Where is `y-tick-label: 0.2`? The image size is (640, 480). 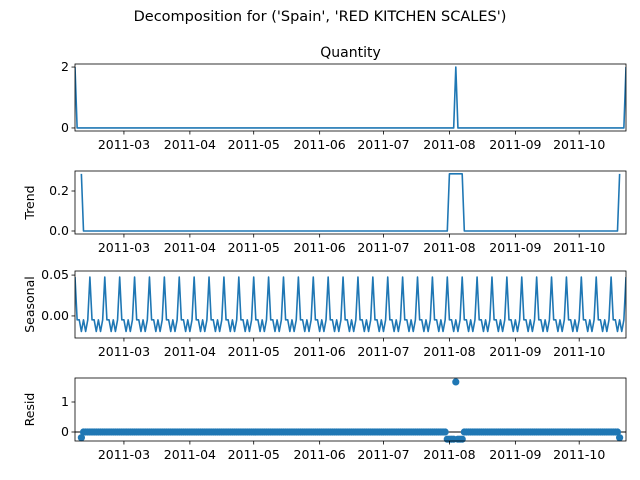 y-tick-label: 0.2 is located at coordinates (59, 190).